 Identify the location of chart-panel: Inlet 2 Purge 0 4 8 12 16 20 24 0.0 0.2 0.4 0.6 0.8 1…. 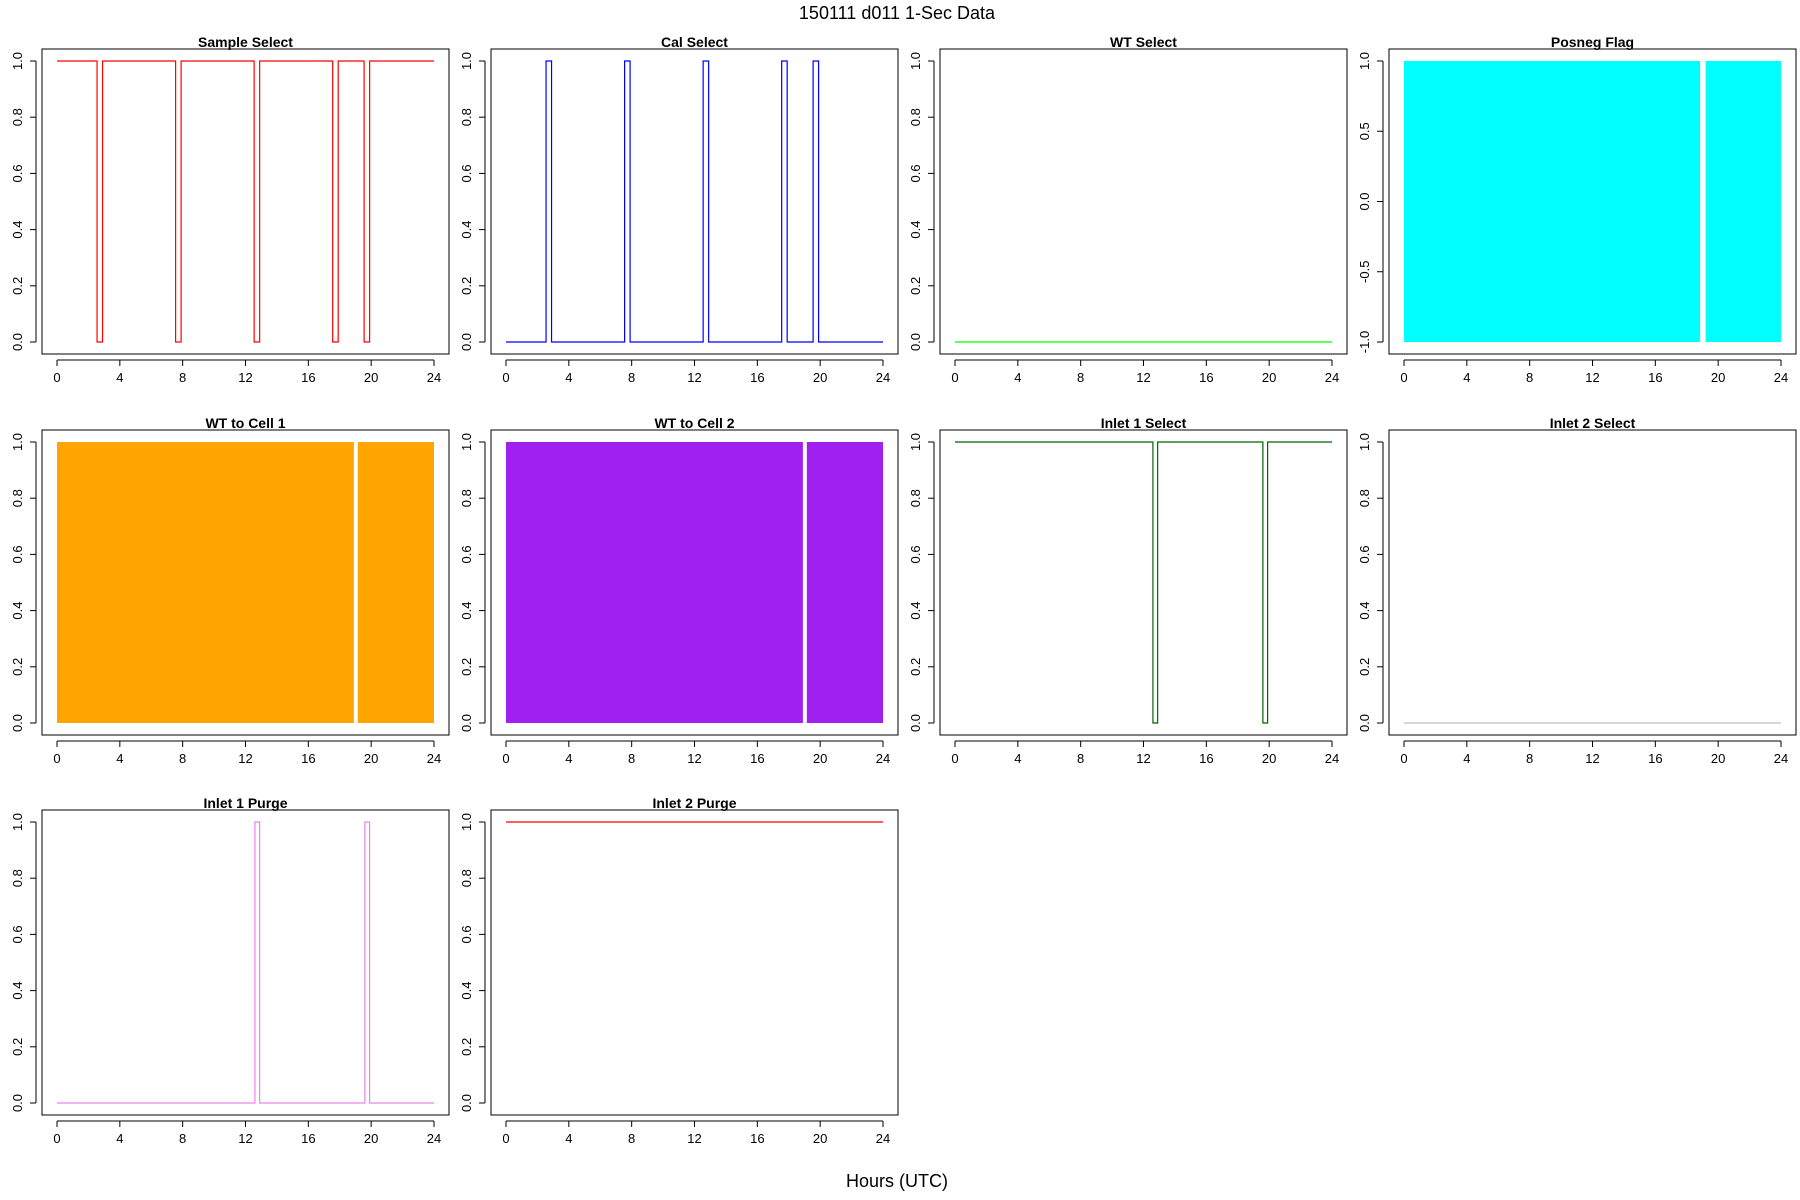
(679, 970).